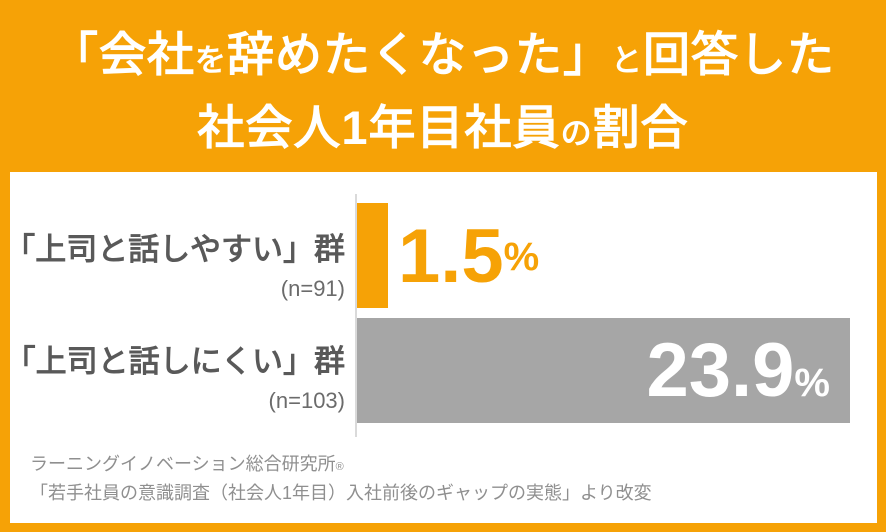 The width and height of the screenshot is (886, 532). What do you see at coordinates (521, 257) in the screenshot?
I see `bar-value-easy-unit: %` at bounding box center [521, 257].